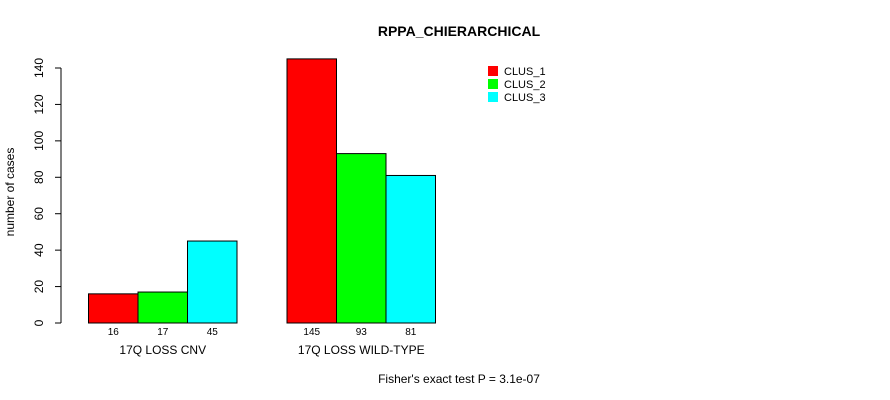 This screenshot has width=890, height=400. Describe the element at coordinates (271, 350) in the screenshot. I see `category-labels: 17Q LOSS CNV 17Q LOSS WILD-TYPE` at that location.